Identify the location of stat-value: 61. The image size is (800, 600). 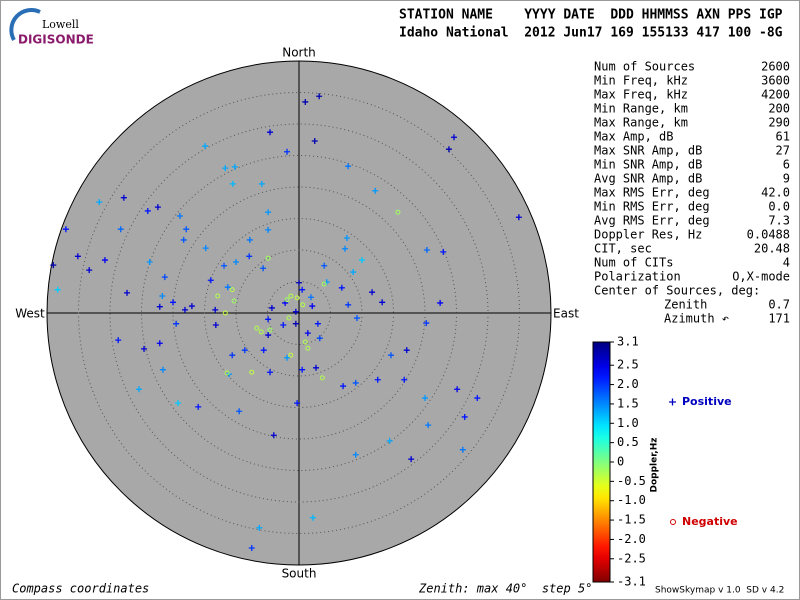
(783, 137).